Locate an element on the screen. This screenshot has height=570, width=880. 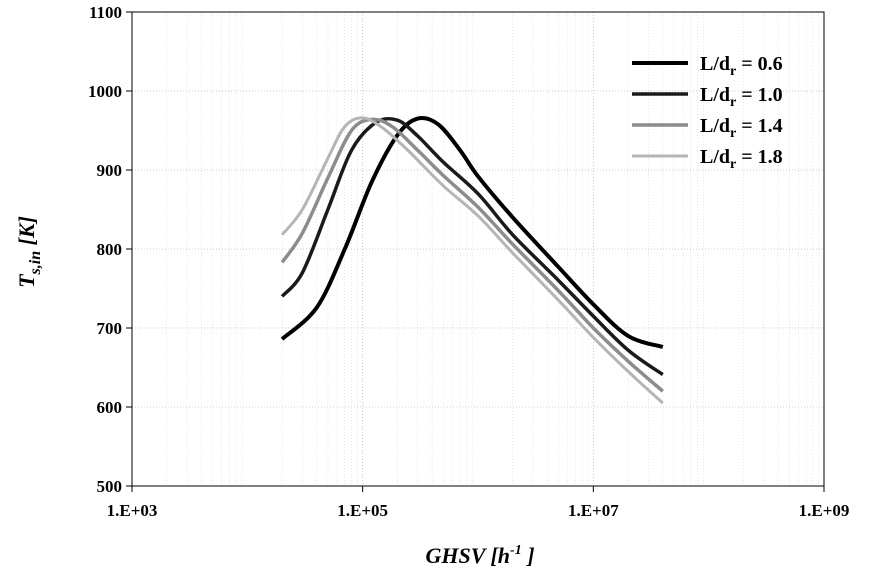
y-axis-title: Ts,in [K] is located at coordinates (29, 252).